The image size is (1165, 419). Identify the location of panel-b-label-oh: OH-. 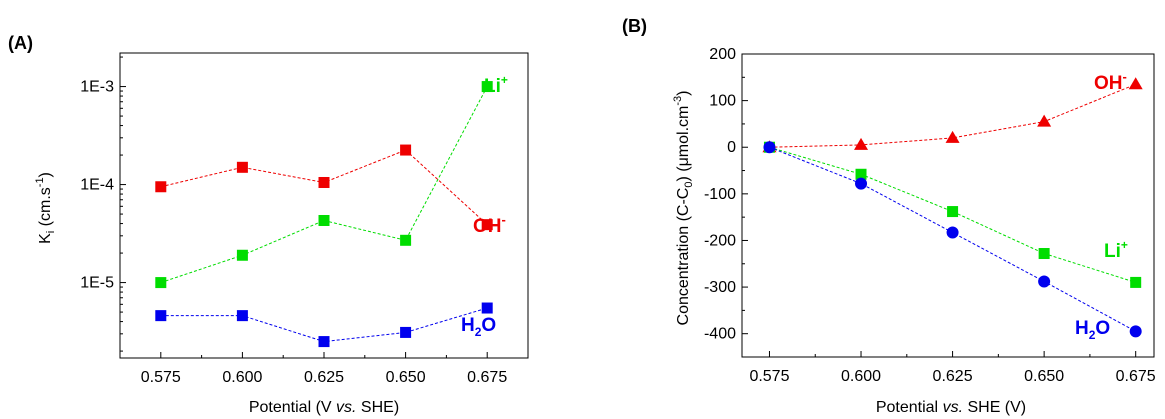
(1110, 81).